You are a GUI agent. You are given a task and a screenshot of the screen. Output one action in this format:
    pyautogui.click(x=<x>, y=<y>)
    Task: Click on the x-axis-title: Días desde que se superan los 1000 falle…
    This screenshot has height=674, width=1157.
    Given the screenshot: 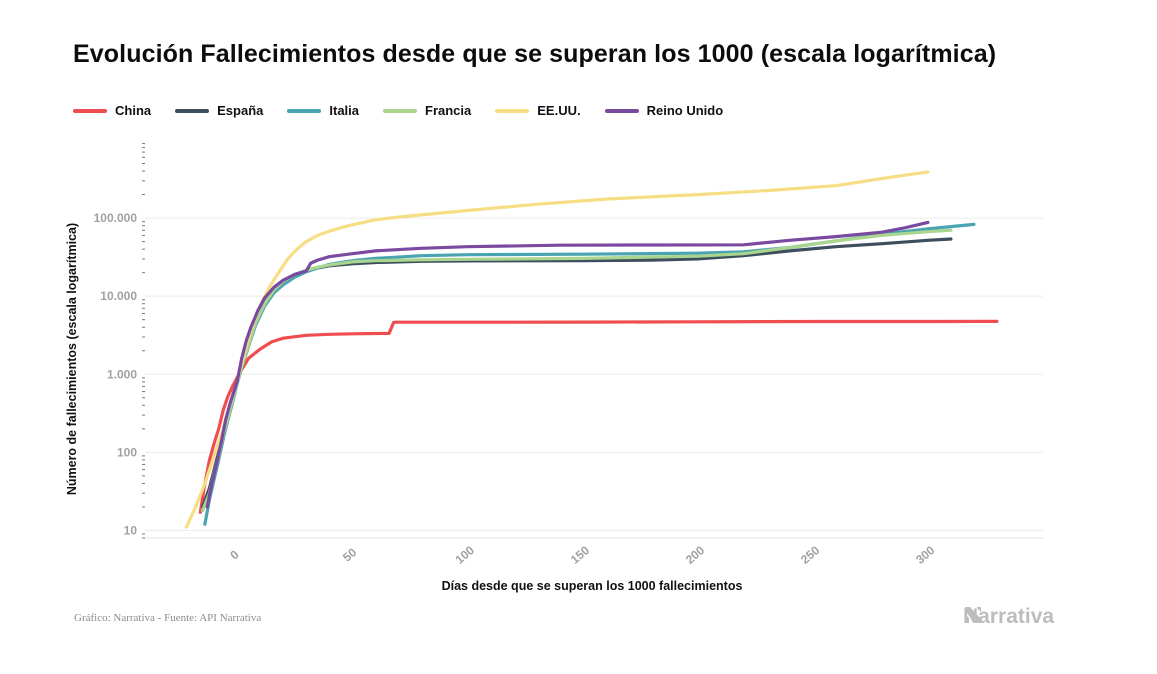 What is the action you would take?
    pyautogui.click(x=592, y=586)
    